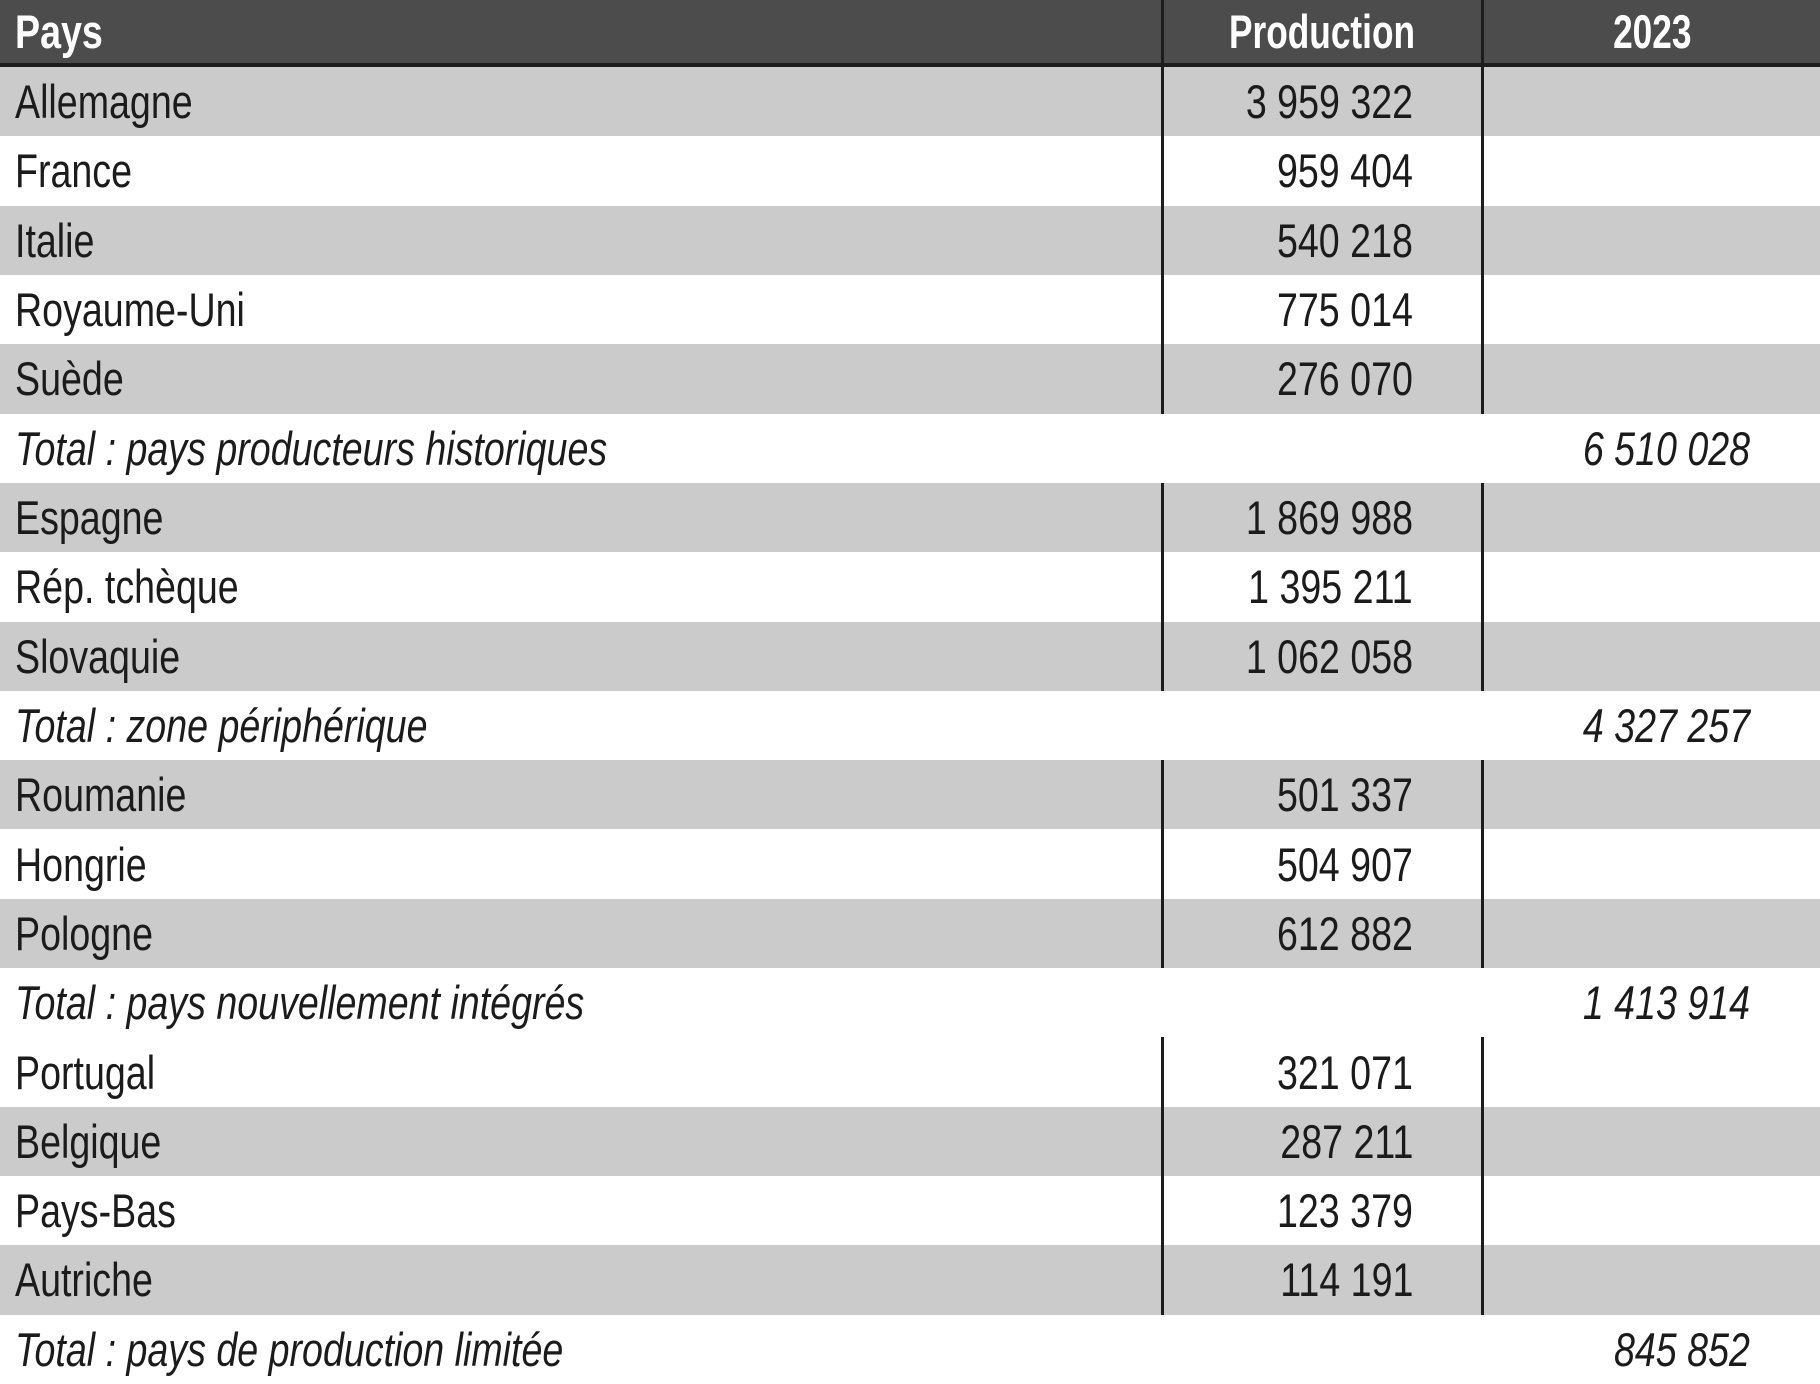 The width and height of the screenshot is (1820, 1384). I want to click on production-value: 114 191, so click(1346, 1280).